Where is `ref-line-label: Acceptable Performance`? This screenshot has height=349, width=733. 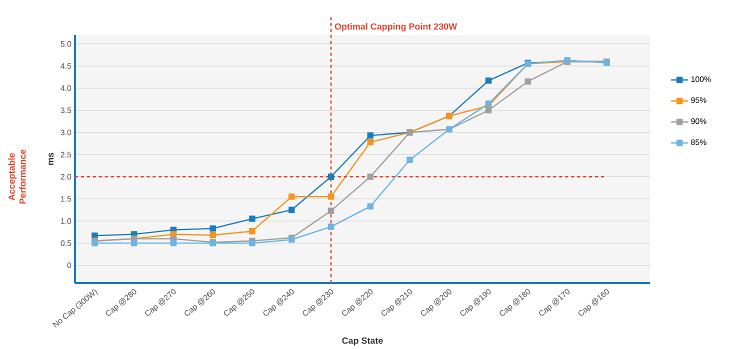 ref-line-label: Acceptable Performance is located at coordinates (17, 177).